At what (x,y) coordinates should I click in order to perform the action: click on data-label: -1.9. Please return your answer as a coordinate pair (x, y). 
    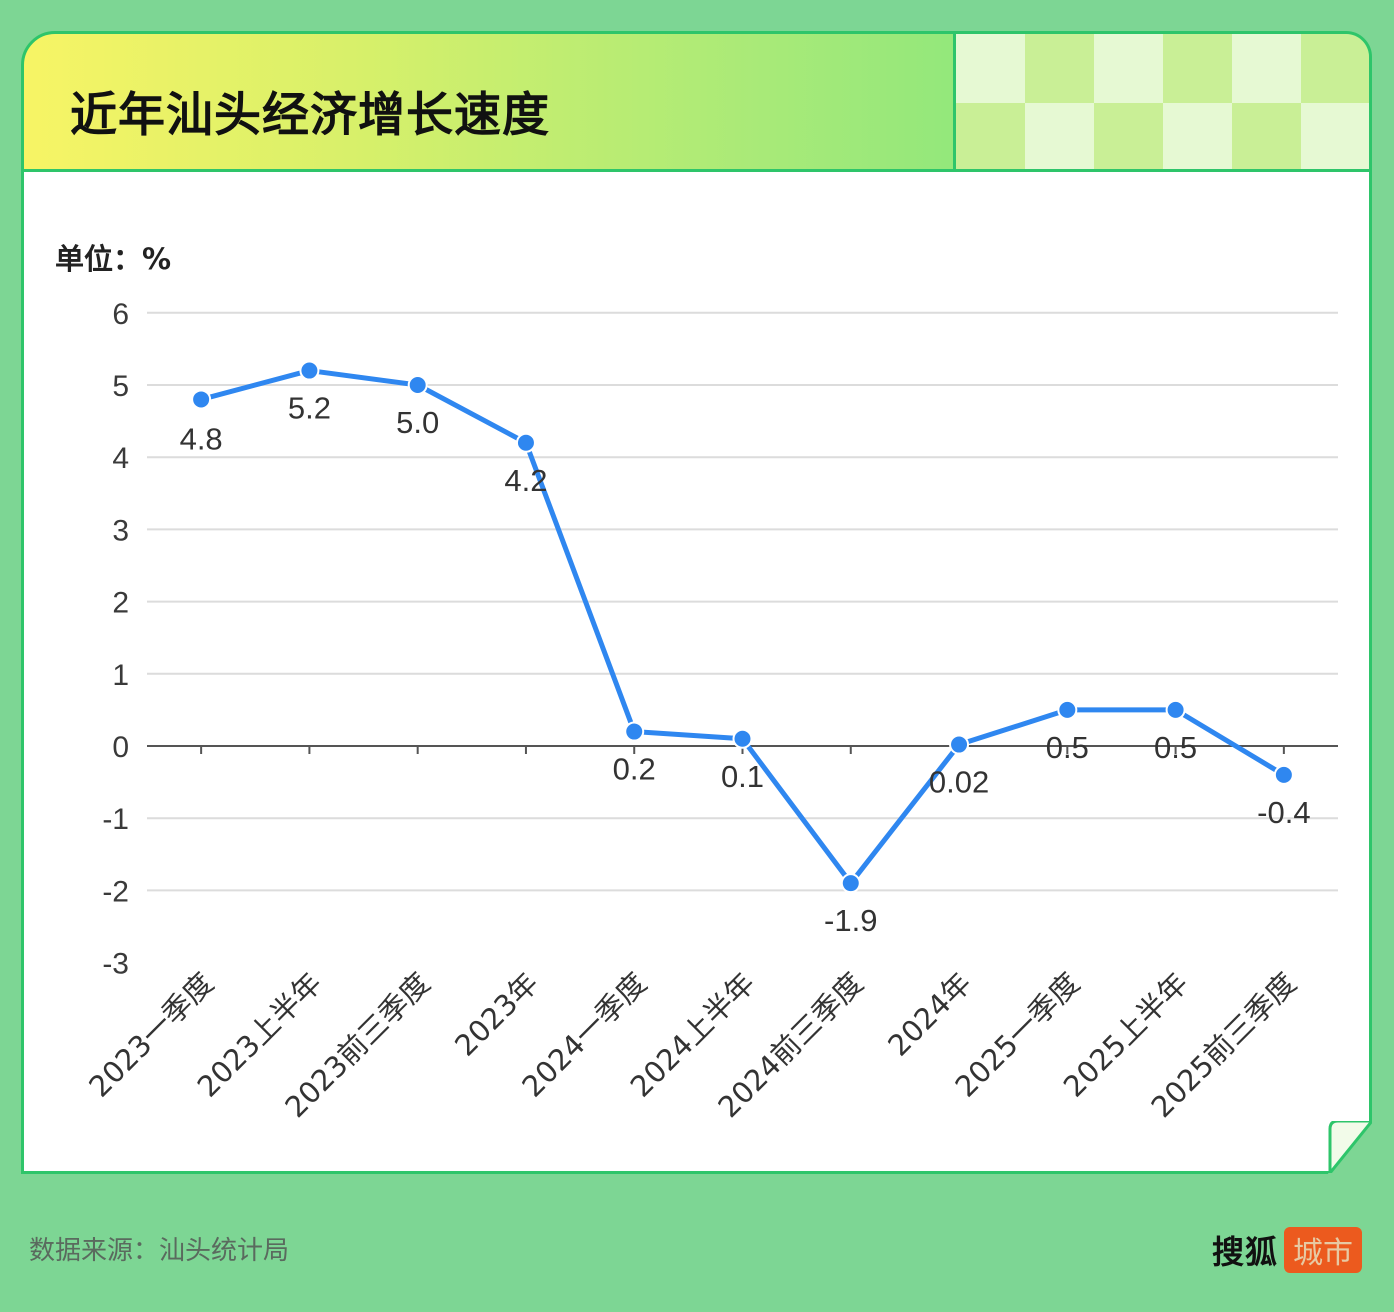
    Looking at the image, I should click on (850, 920).